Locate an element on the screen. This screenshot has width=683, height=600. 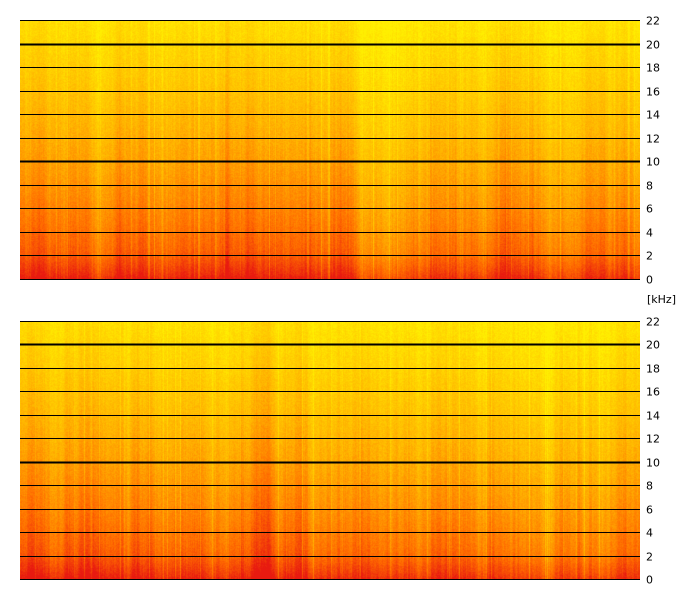
y-tick-label-0-8: 8 is located at coordinates (649, 186).